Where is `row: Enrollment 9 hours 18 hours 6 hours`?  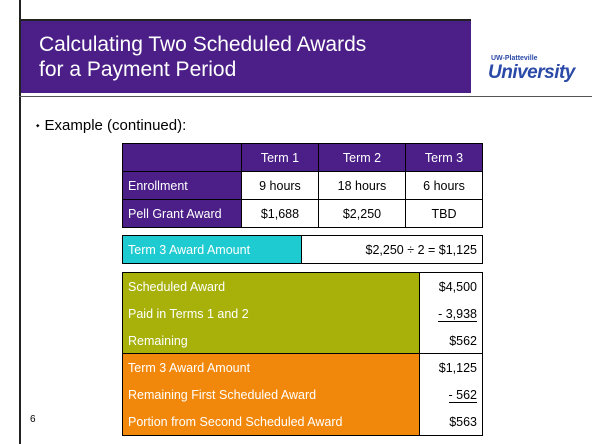 row: Enrollment 9 hours 18 hours 6 hours is located at coordinates (302, 185).